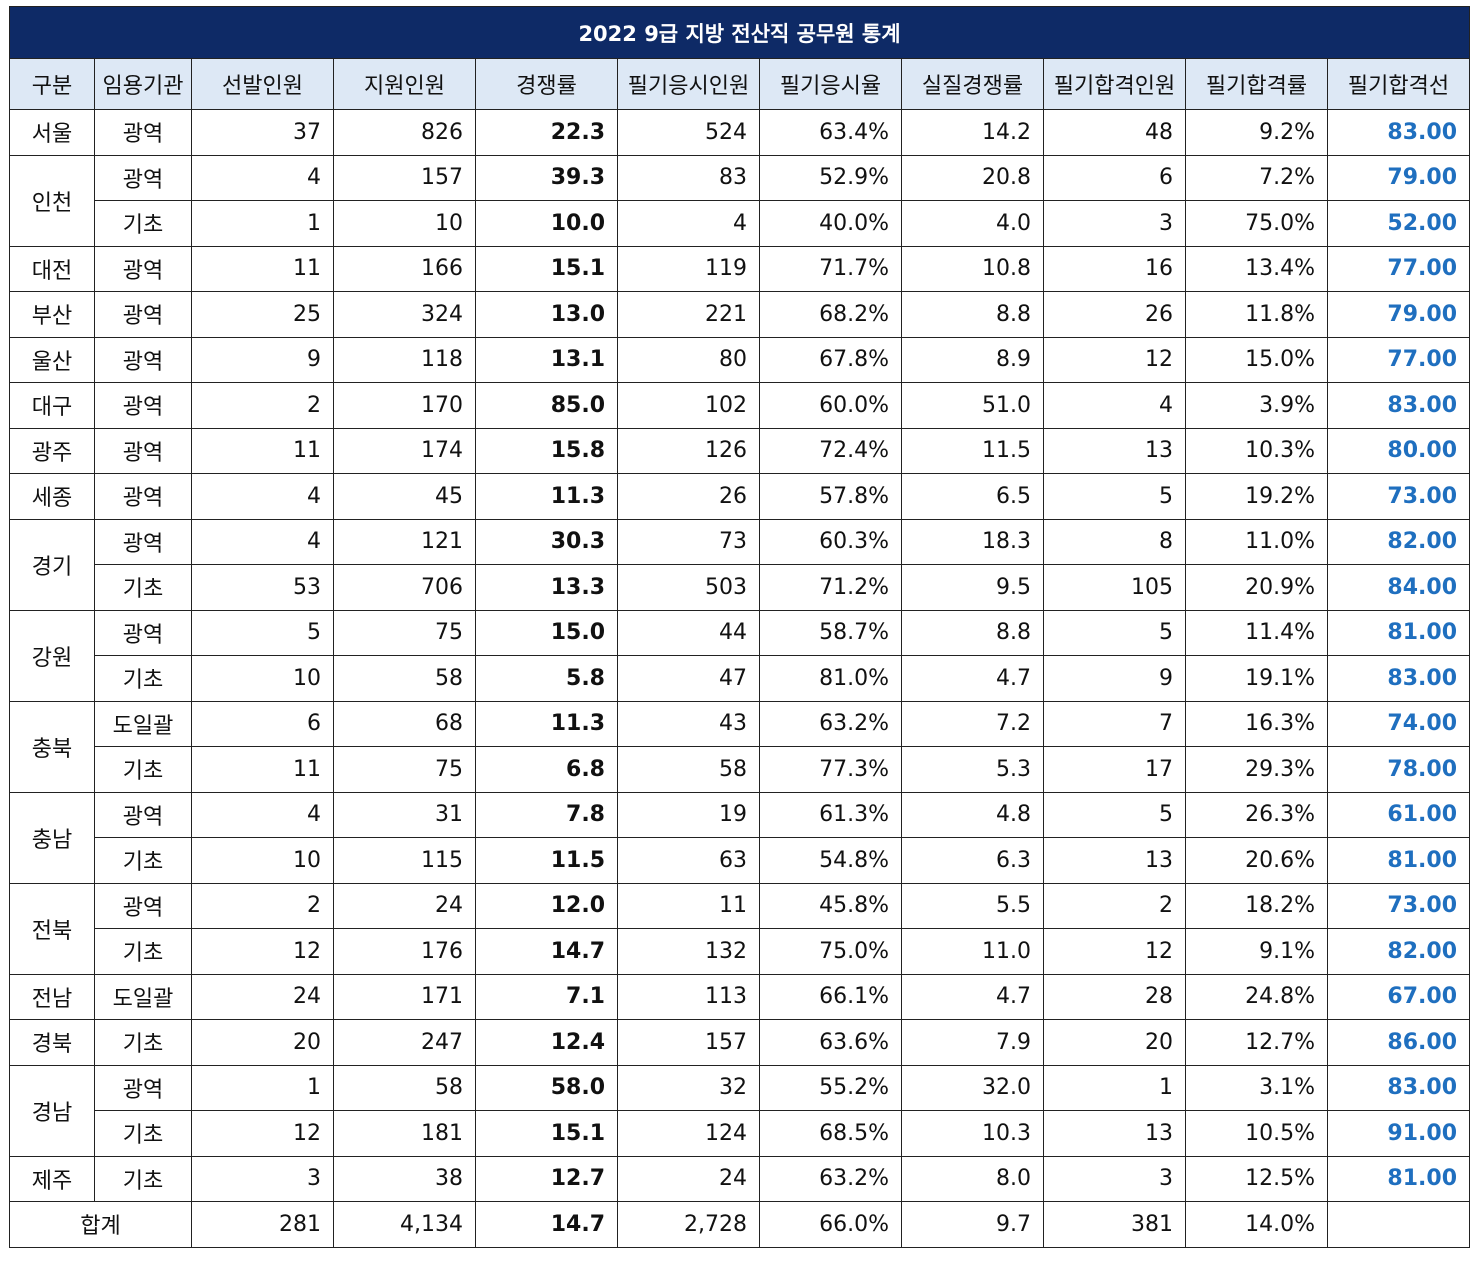 Image resolution: width=1477 pixels, height=1269 pixels. I want to click on applicant-count-cell: 31, so click(404, 814).